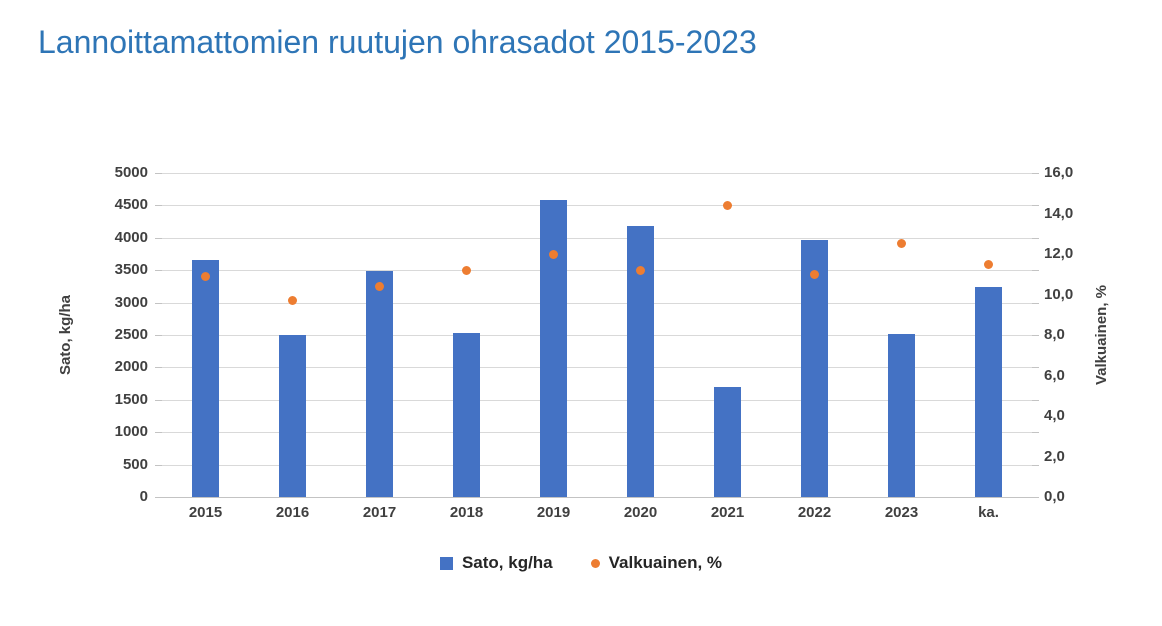  I want to click on scatter-series-swatch-icon, so click(595, 563).